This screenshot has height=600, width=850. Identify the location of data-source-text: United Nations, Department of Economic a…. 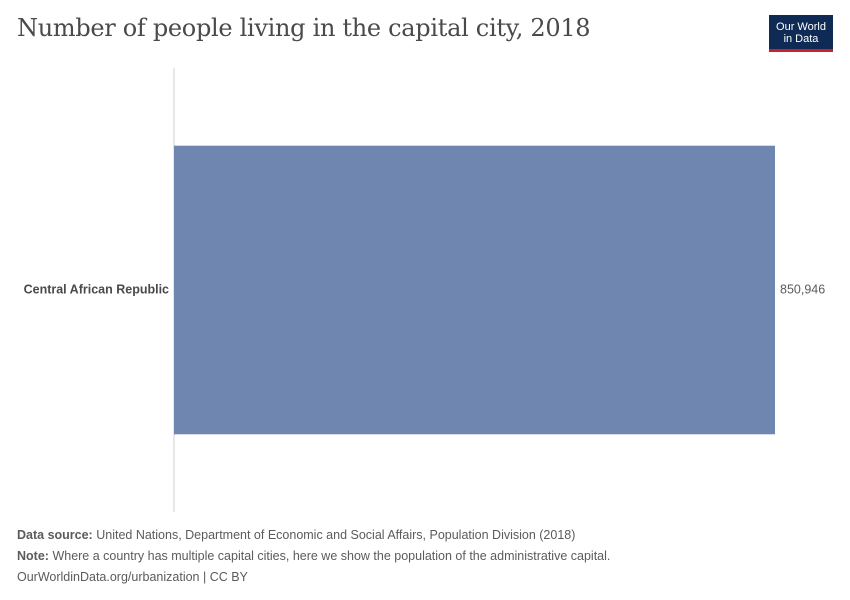
(336, 535).